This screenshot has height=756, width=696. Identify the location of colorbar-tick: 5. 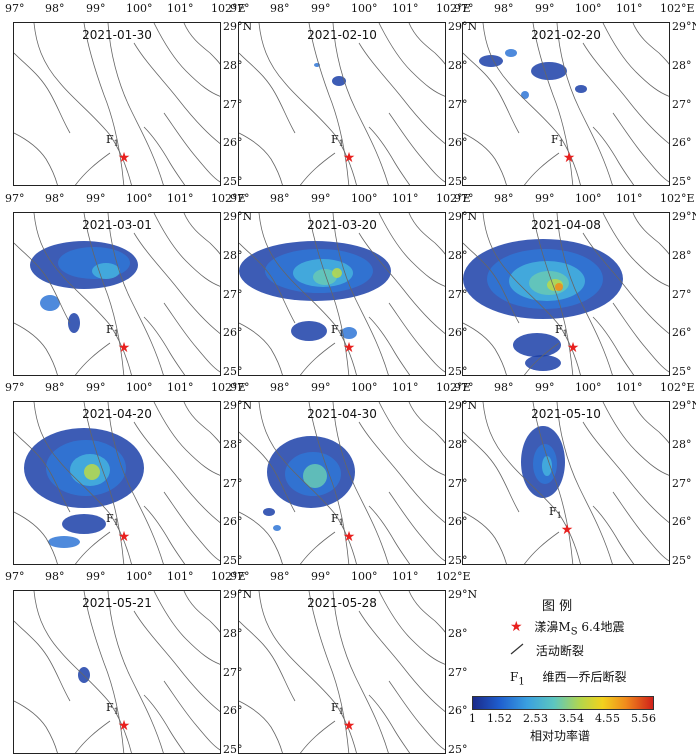
(616, 718).